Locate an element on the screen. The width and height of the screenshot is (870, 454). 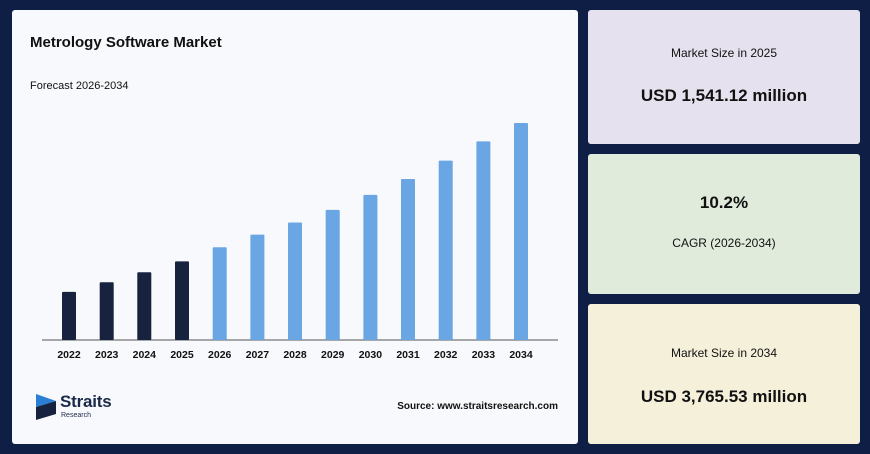
logo-subtext: Research is located at coordinates (76, 415).